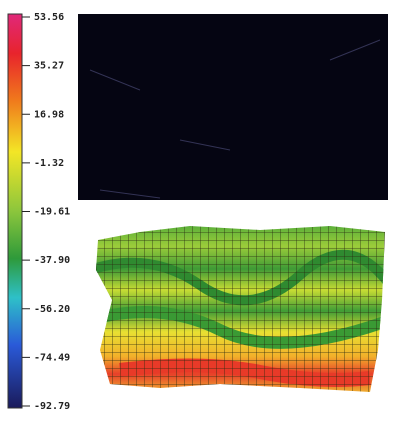 The width and height of the screenshot is (400, 426). Describe the element at coordinates (52, 406) in the screenshot. I see `colorbar-label: -92.79` at that location.